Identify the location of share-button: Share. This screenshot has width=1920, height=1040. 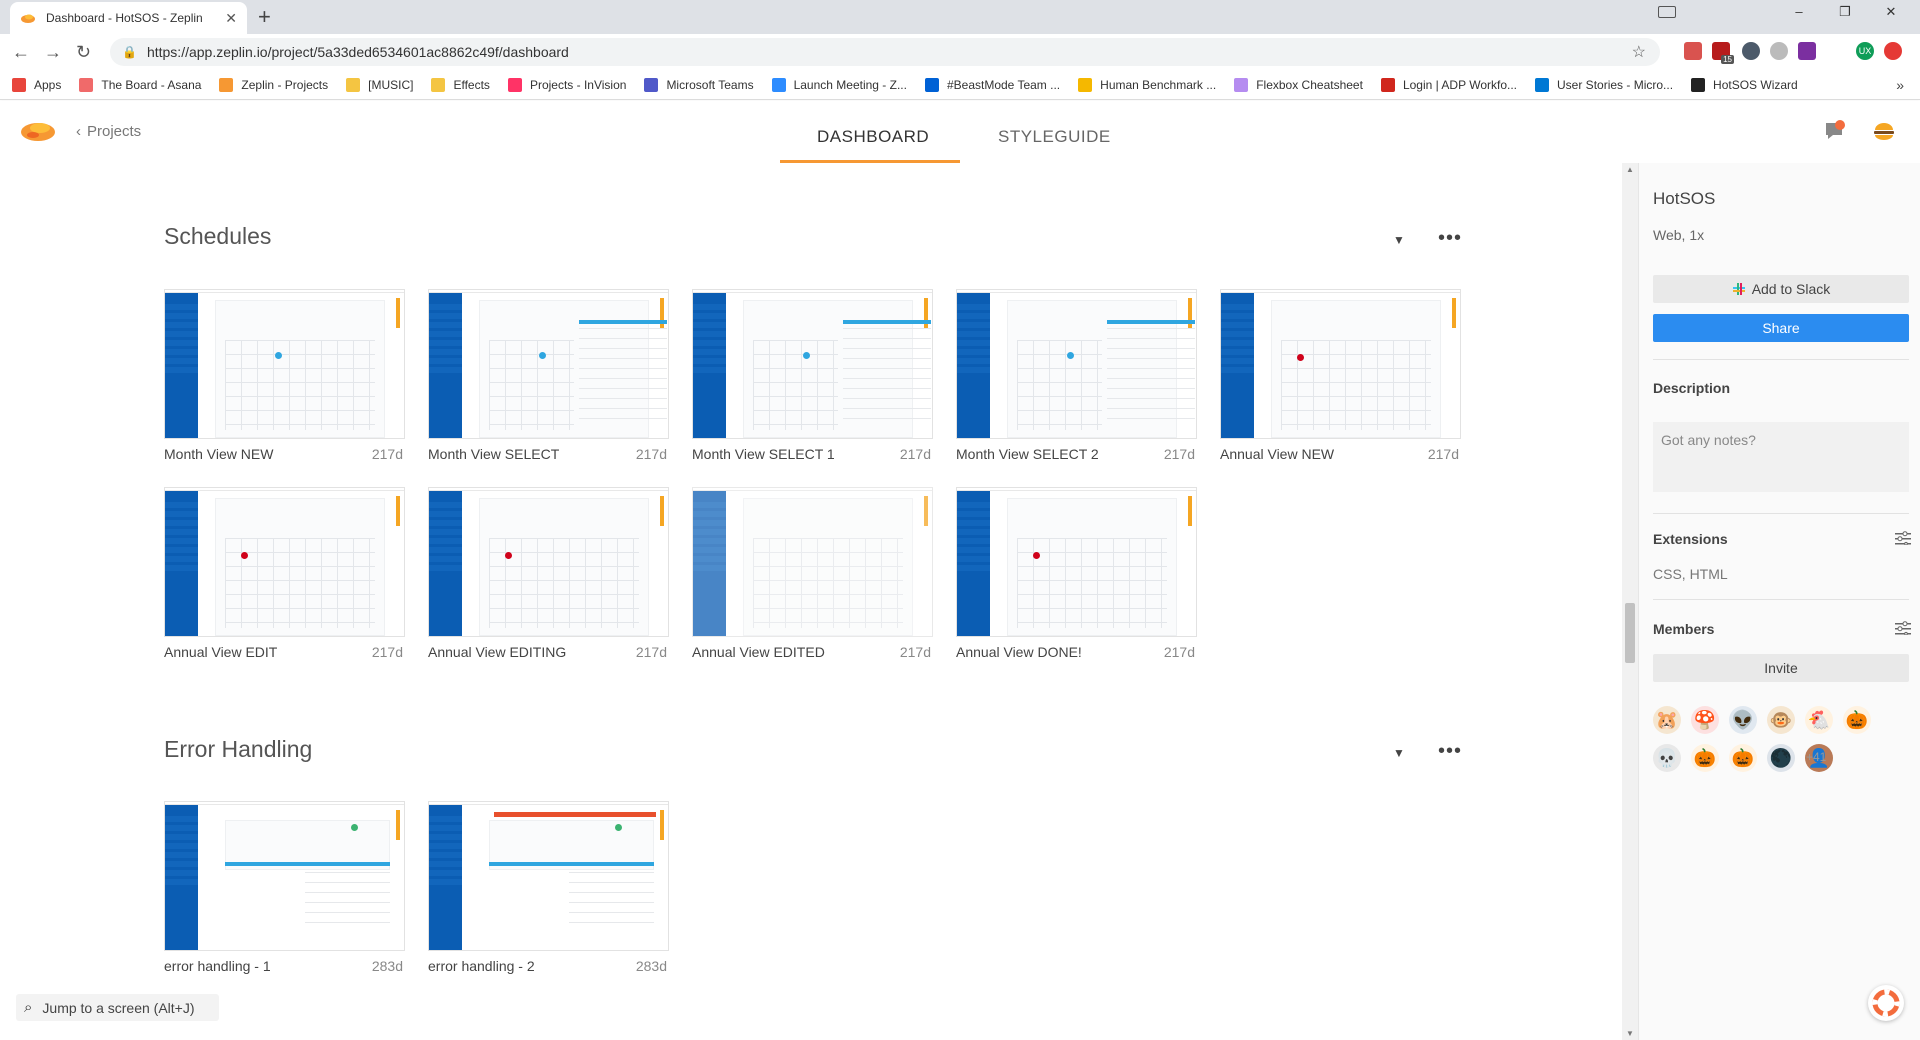
(1781, 328).